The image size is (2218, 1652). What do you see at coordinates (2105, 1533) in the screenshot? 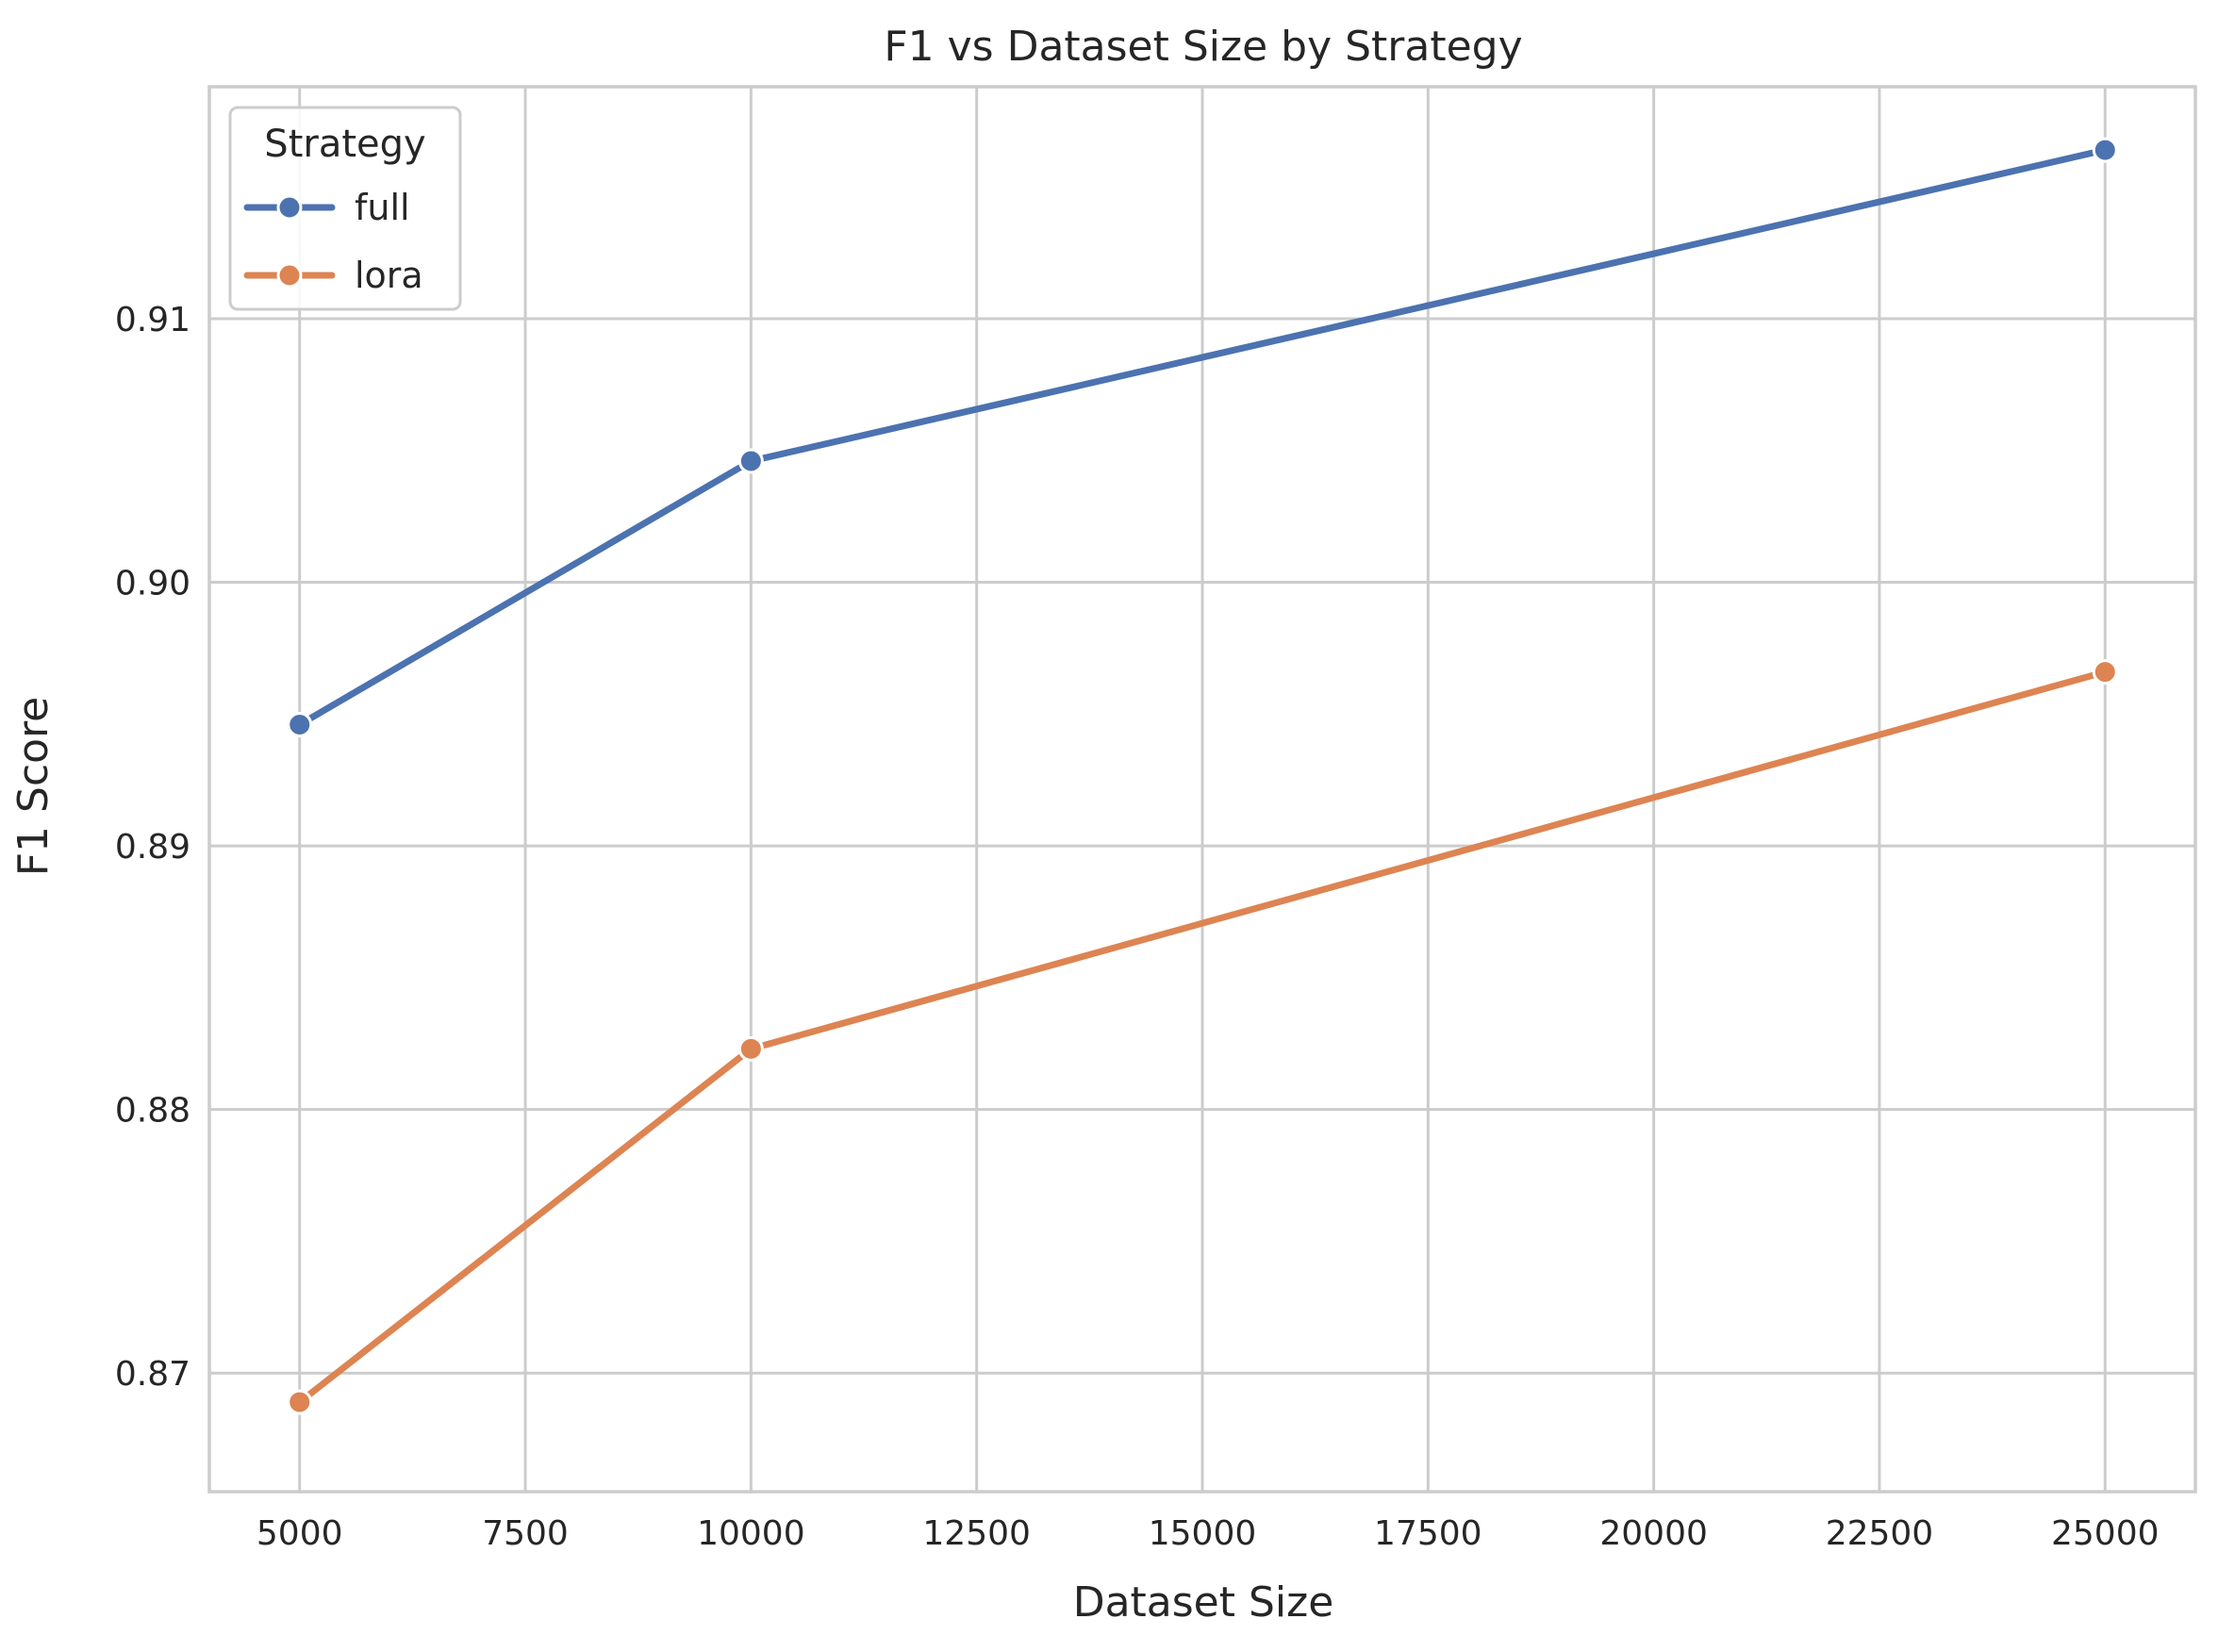
I see `x-tick-label: 25000` at bounding box center [2105, 1533].